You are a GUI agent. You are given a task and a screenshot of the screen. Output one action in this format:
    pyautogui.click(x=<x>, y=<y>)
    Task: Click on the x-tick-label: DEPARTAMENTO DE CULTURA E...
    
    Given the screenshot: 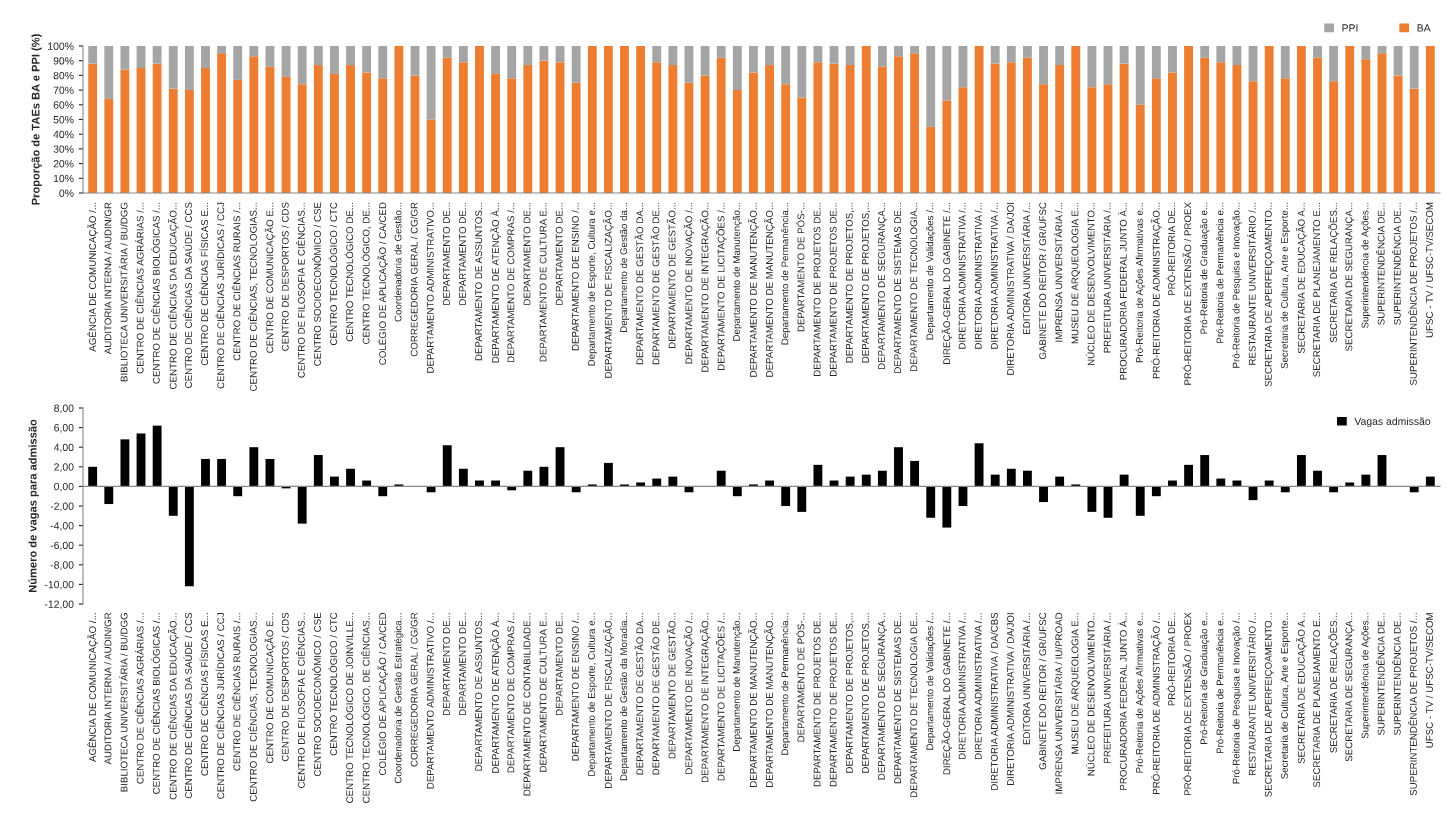 What is the action you would take?
    pyautogui.click(x=543, y=692)
    